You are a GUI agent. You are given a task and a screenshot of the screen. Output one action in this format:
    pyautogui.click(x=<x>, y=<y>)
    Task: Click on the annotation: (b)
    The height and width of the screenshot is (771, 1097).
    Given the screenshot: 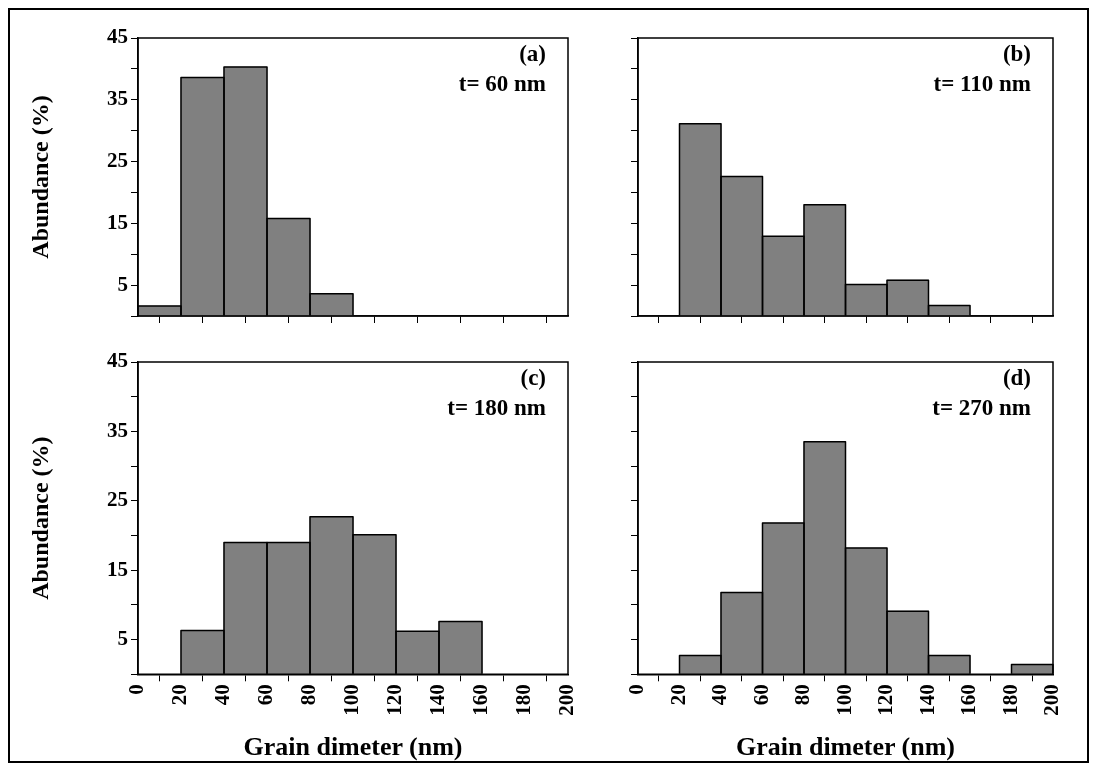 What is the action you would take?
    pyautogui.click(x=1016, y=54)
    